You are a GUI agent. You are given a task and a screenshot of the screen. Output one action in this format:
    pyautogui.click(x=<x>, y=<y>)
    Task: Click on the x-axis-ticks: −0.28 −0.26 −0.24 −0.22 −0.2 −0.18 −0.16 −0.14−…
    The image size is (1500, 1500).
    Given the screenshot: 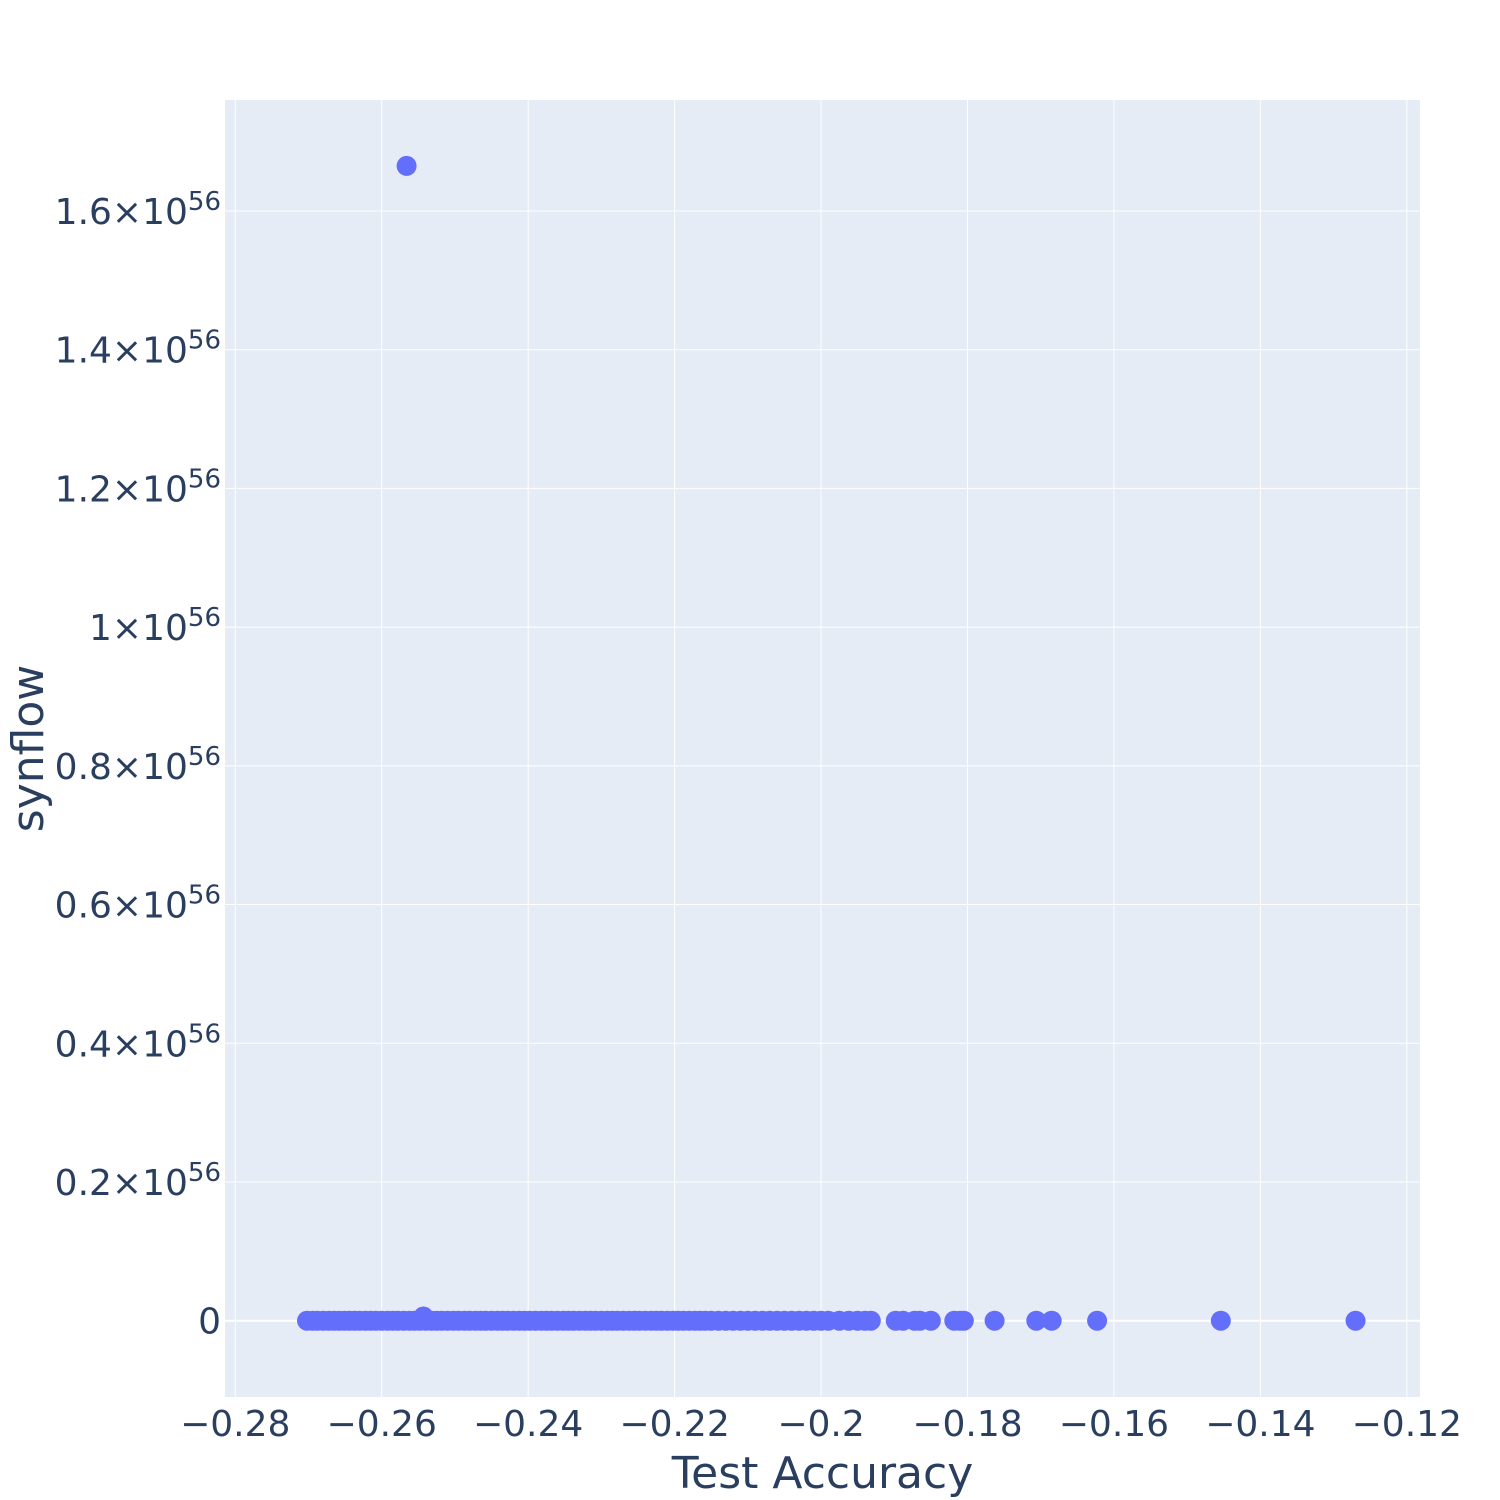 What is the action you would take?
    pyautogui.click(x=821, y=1424)
    